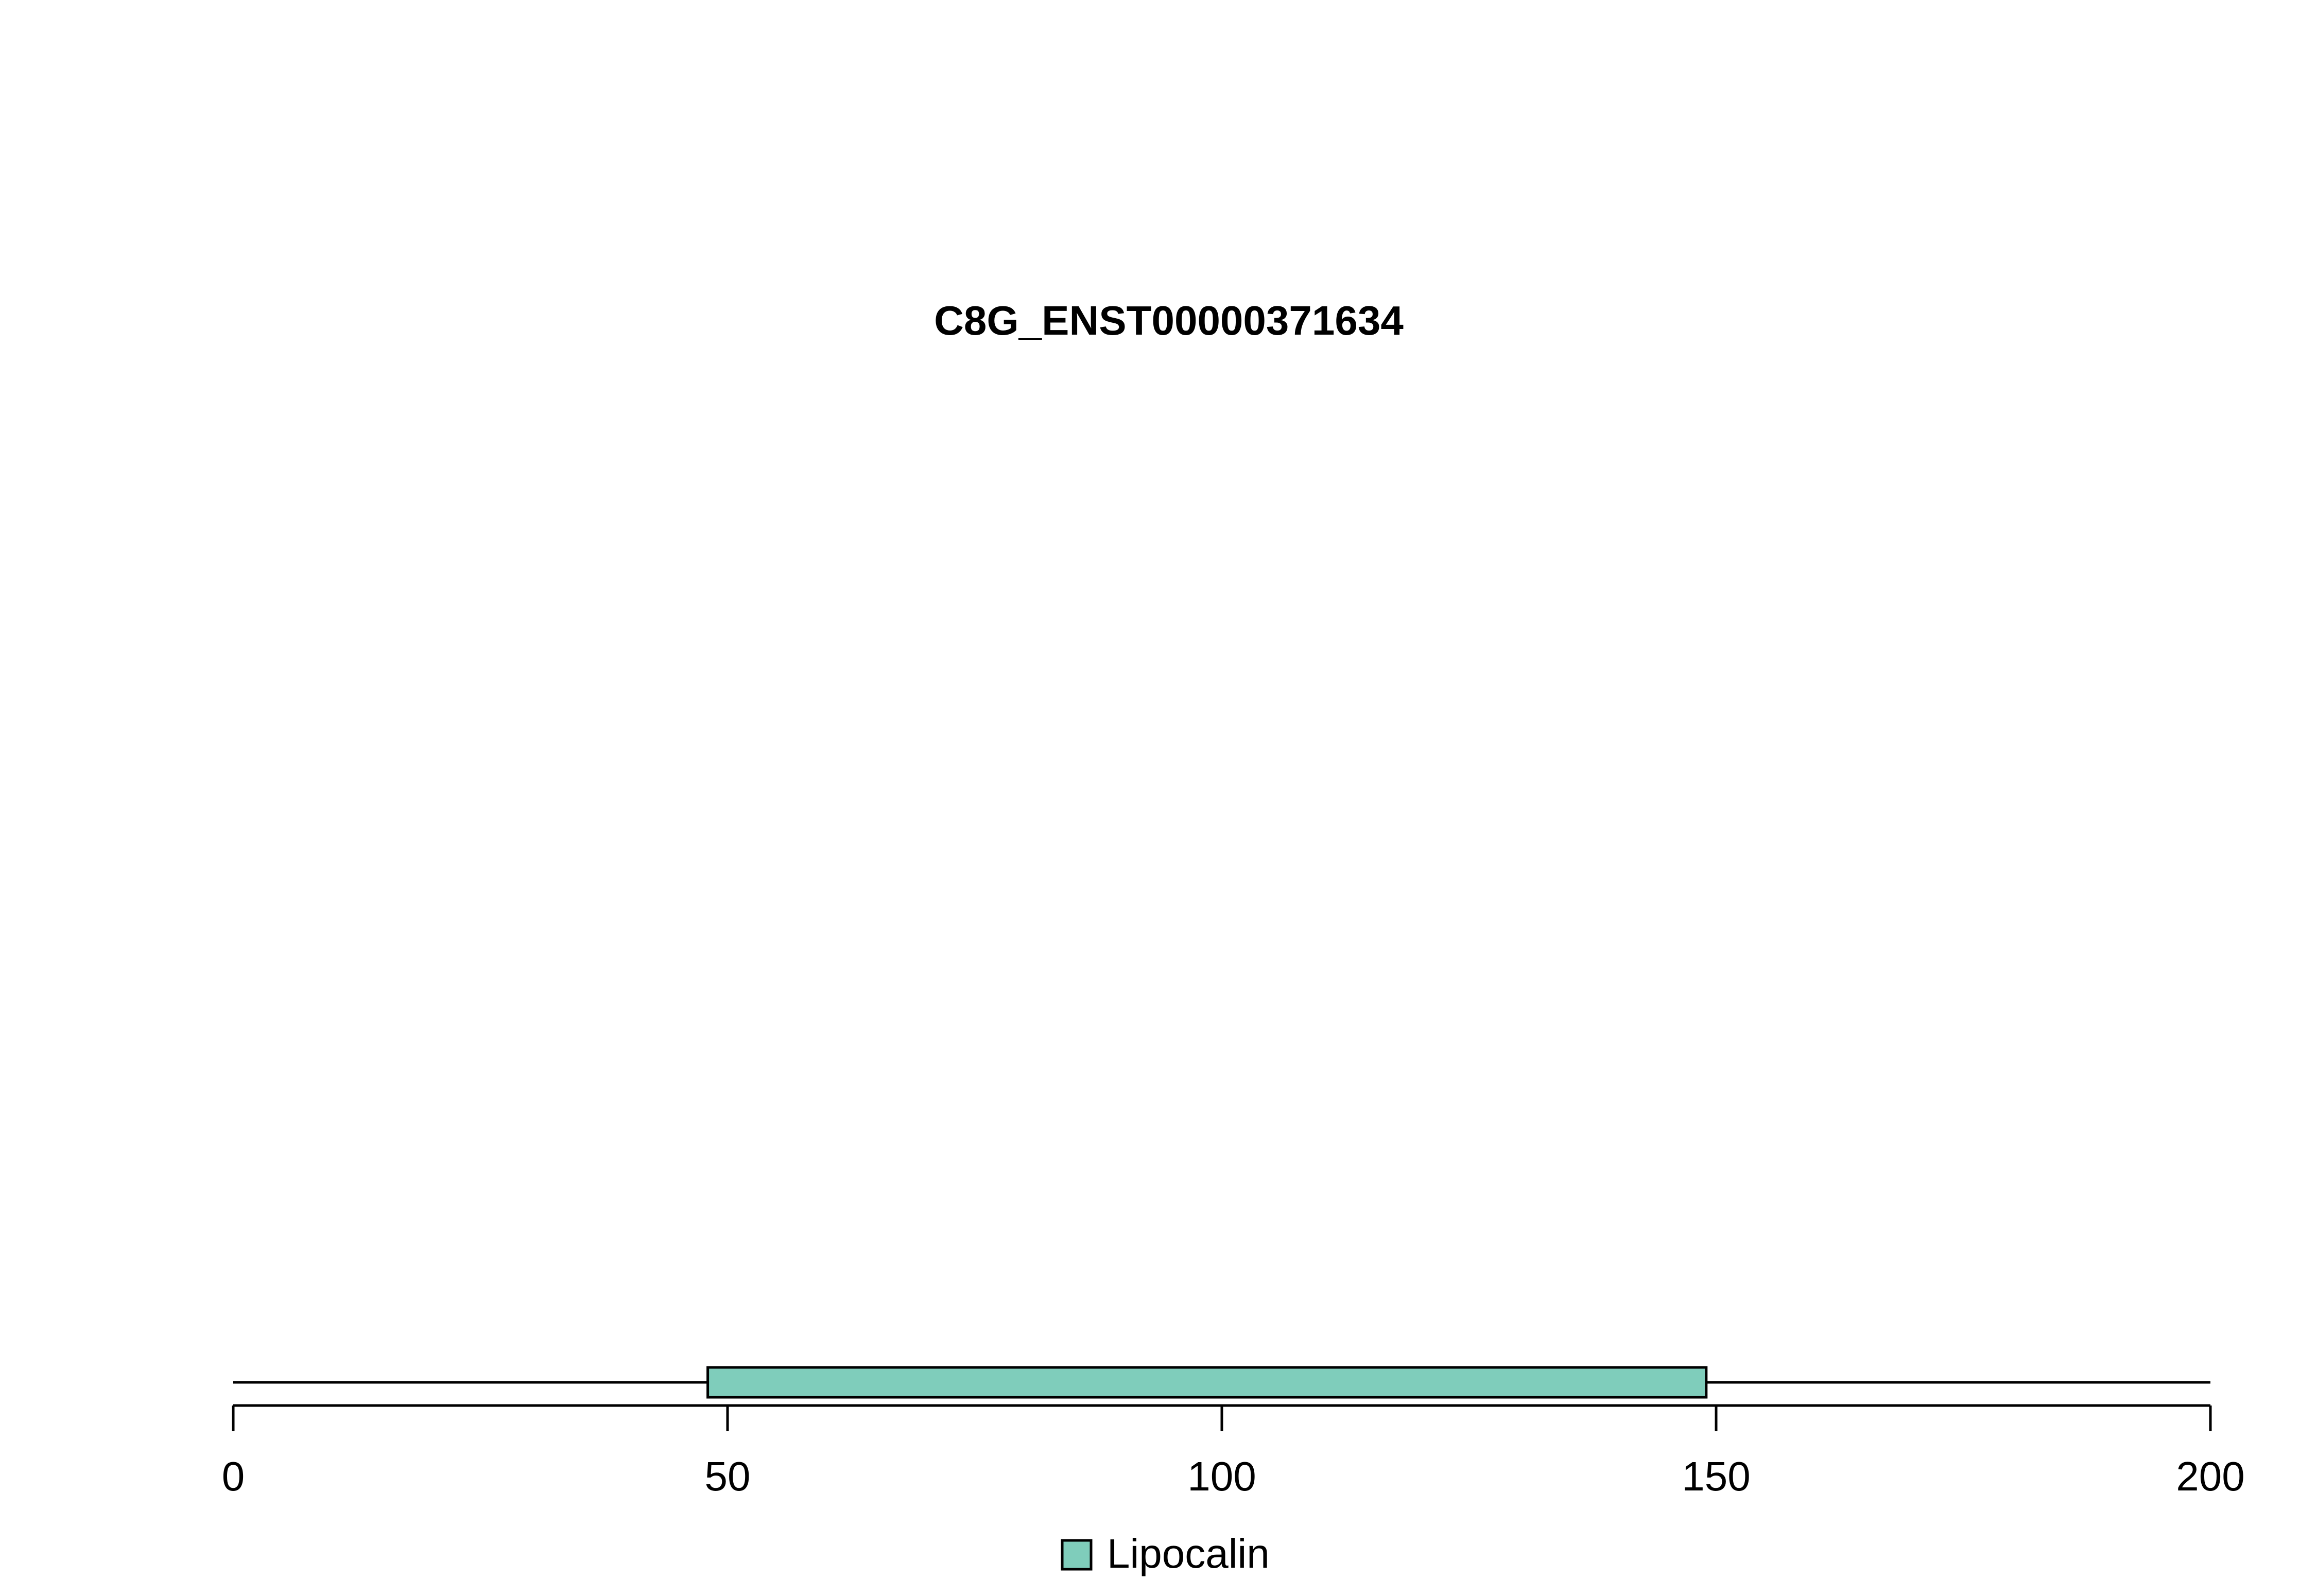 This screenshot has width=2317, height=1596. I want to click on x-tick-label: 150, so click(1716, 1476).